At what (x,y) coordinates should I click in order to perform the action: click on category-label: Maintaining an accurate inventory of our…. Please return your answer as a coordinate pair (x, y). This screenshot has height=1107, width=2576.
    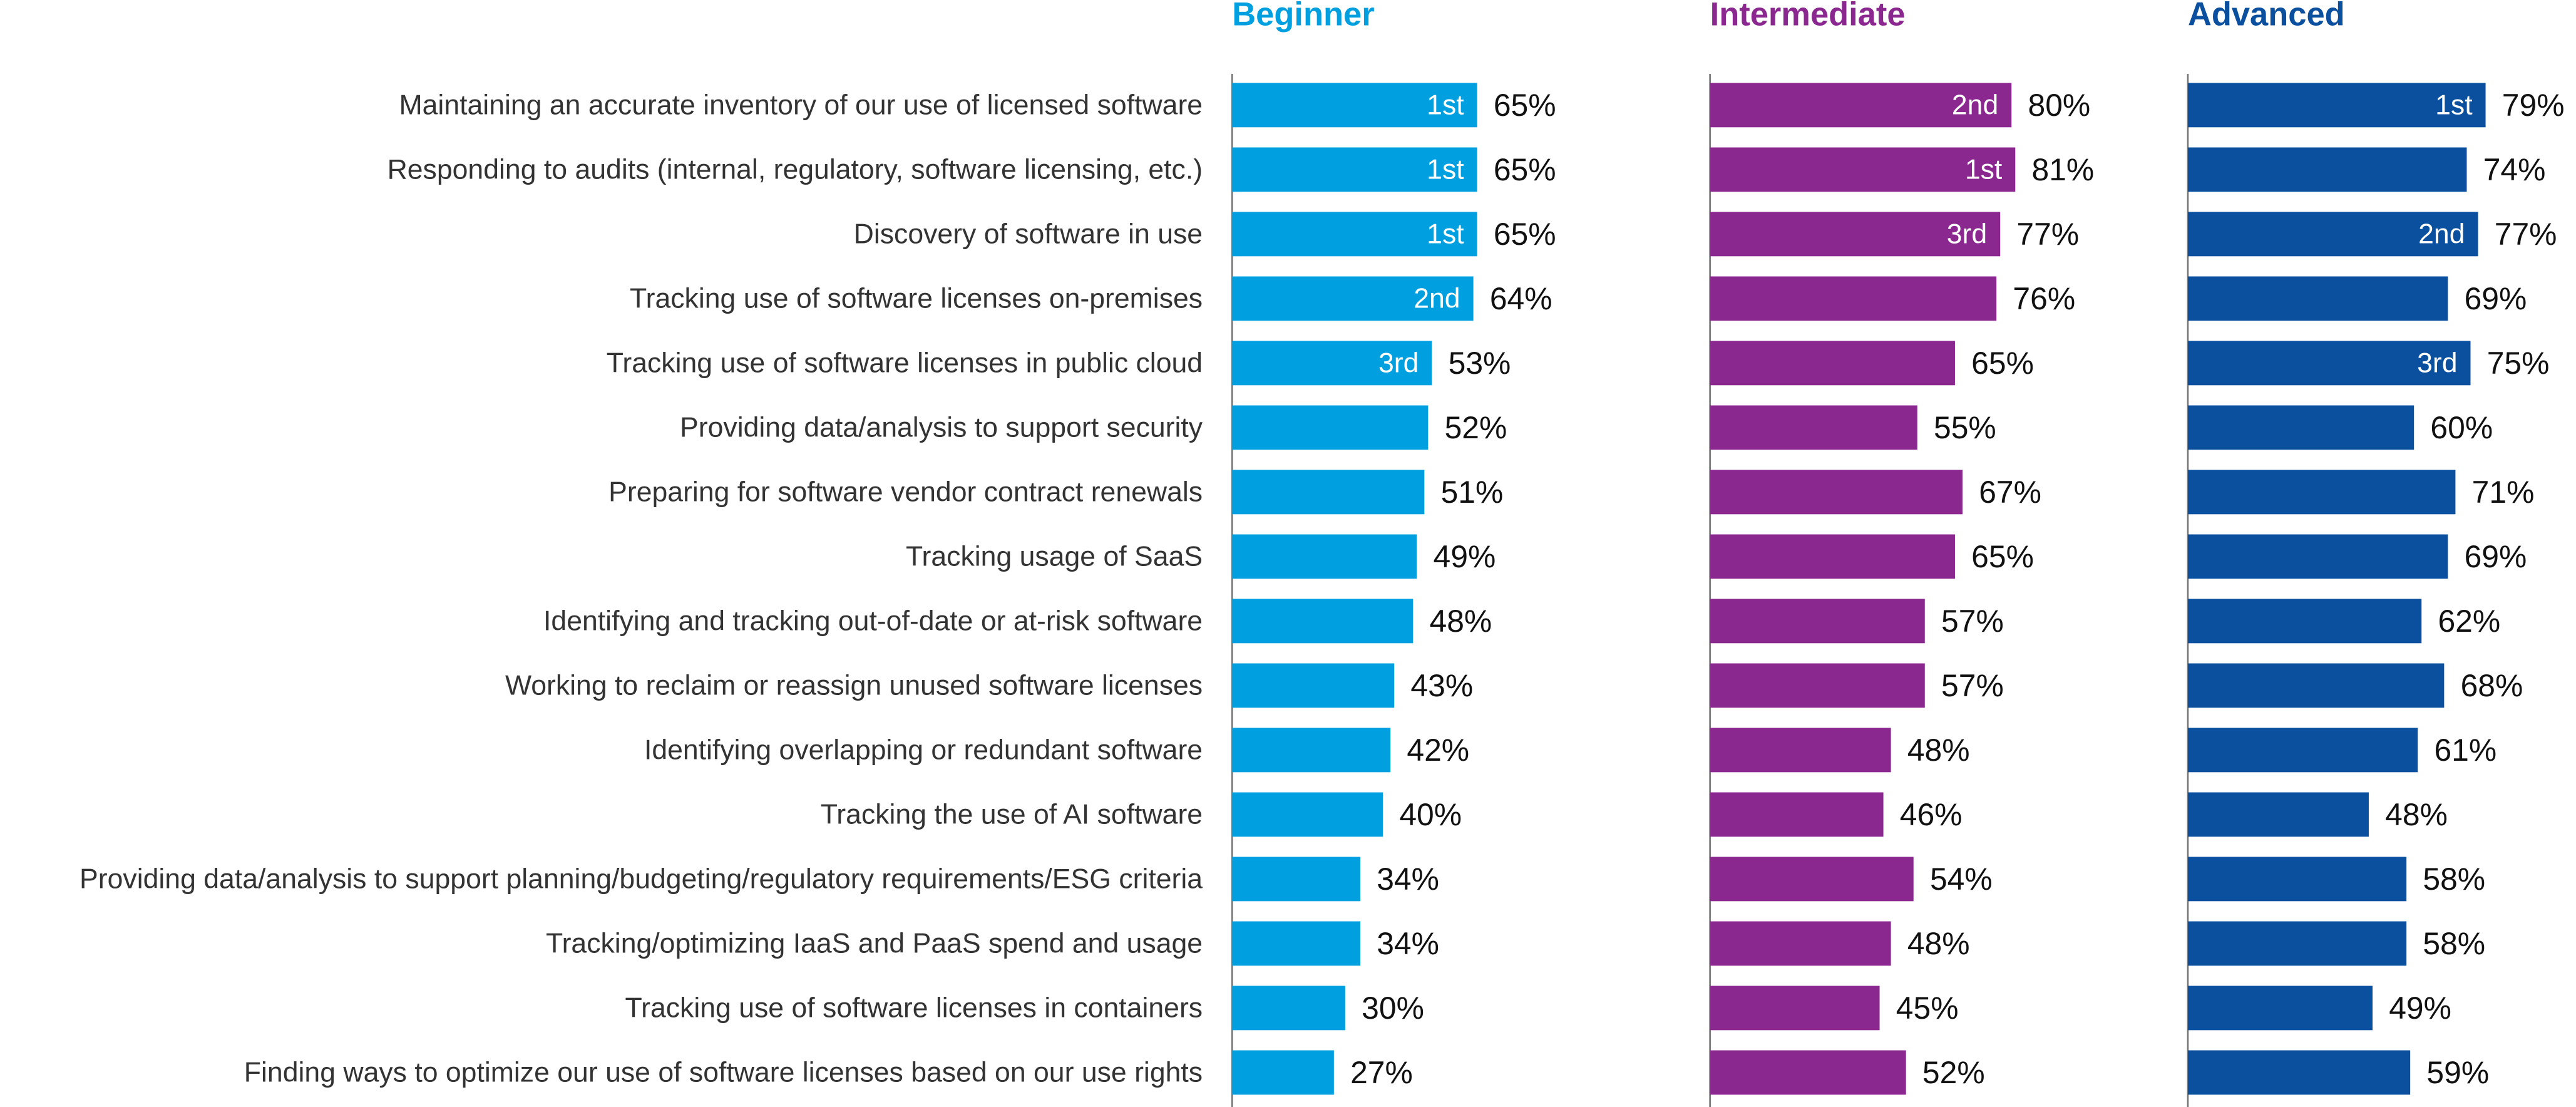
    Looking at the image, I should click on (801, 105).